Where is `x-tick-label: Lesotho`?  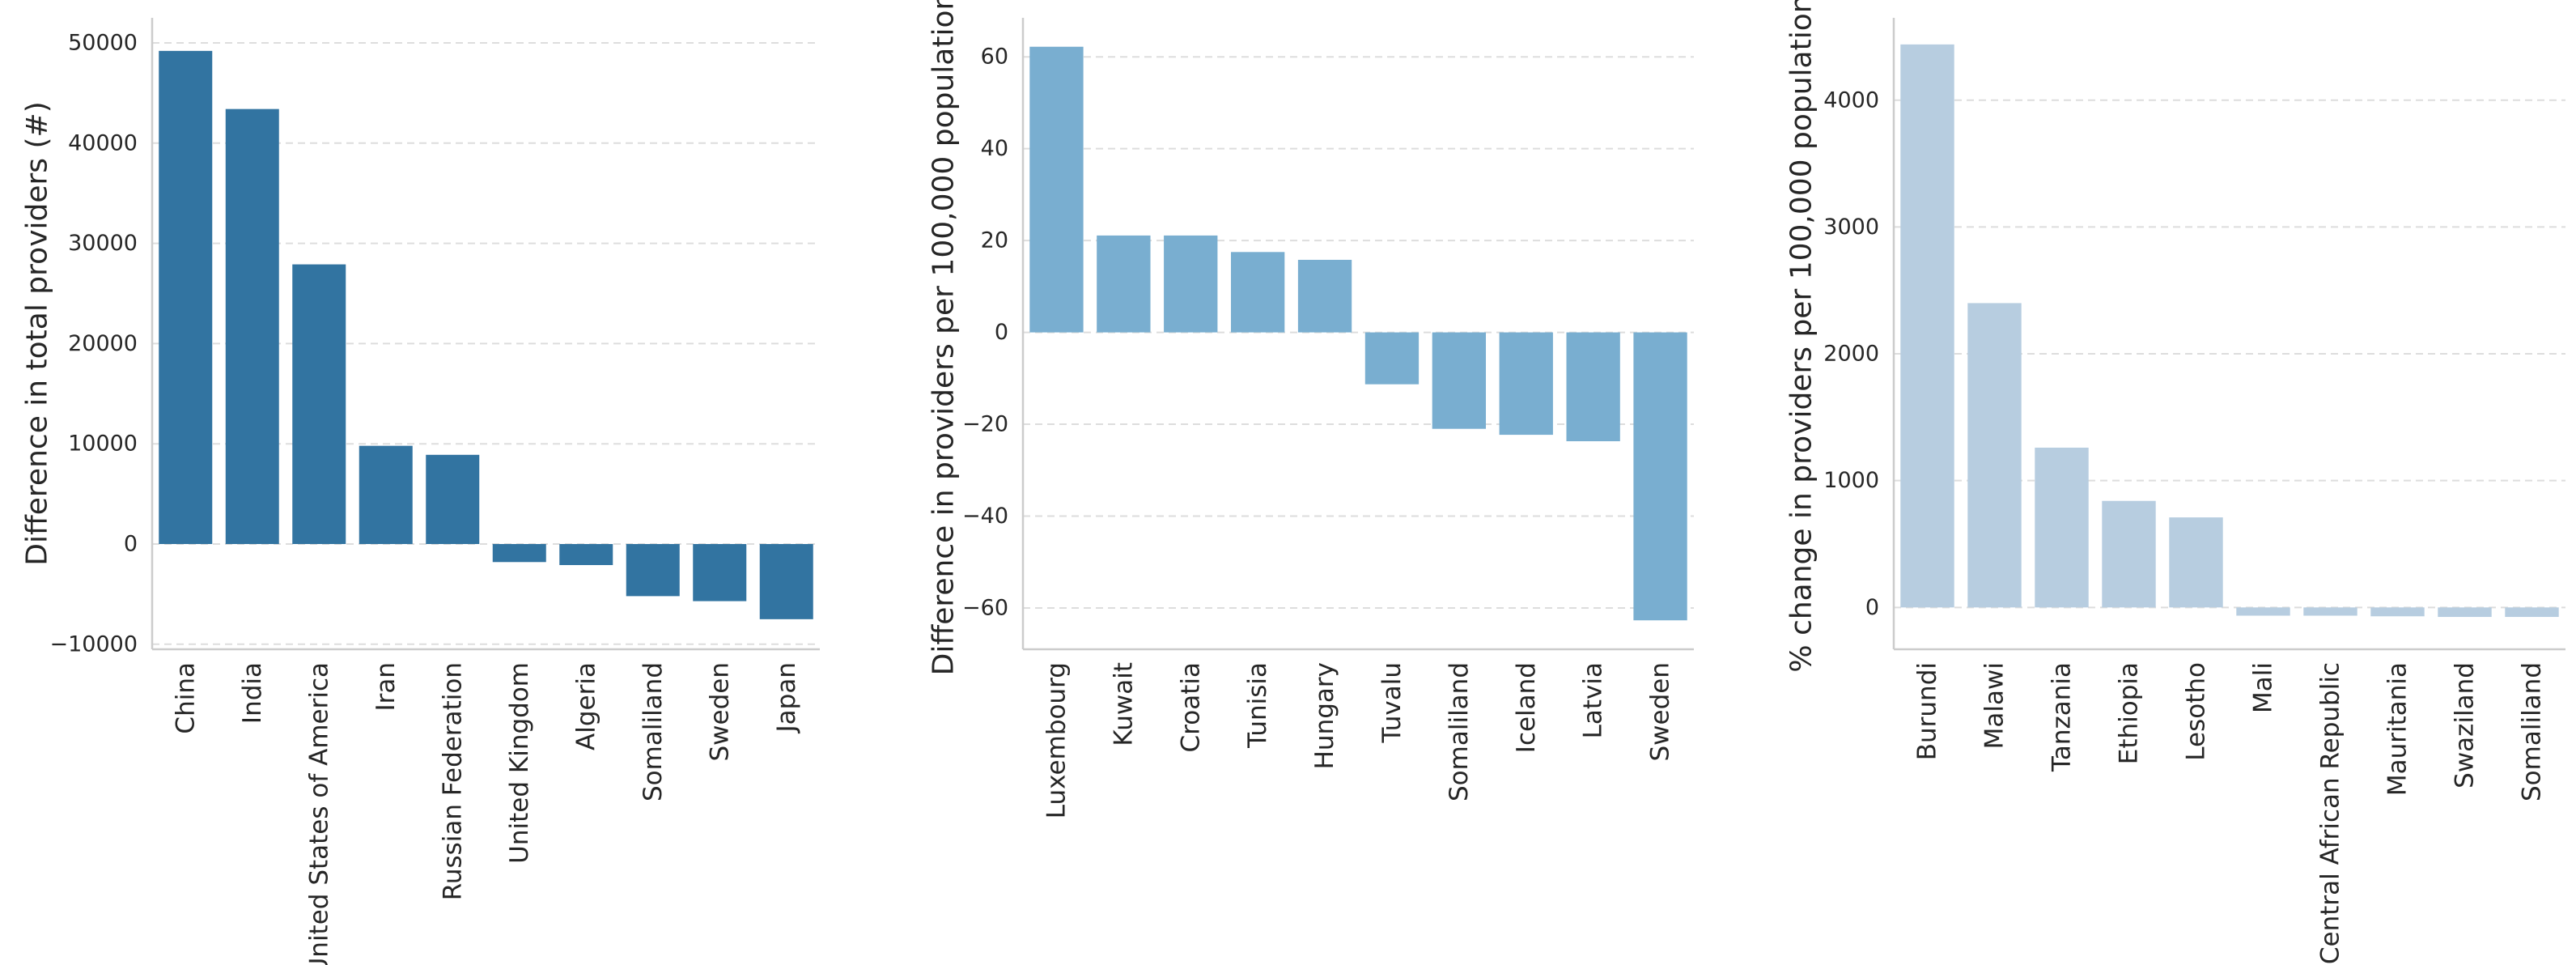 x-tick-label: Lesotho is located at coordinates (2196, 711).